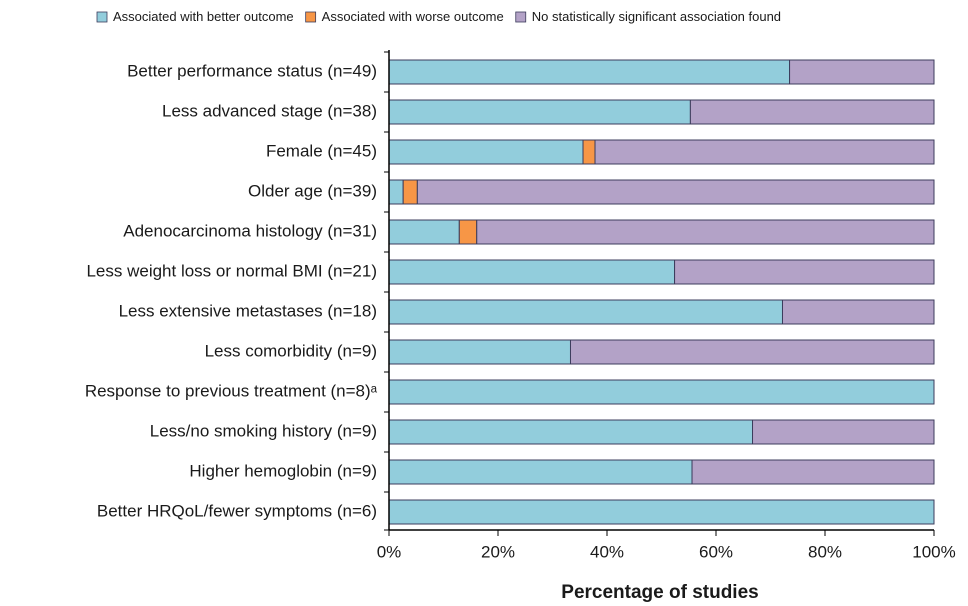 Image resolution: width=968 pixels, height=606 pixels. I want to click on y-tick-label: Better performance status (n=49), so click(252, 70).